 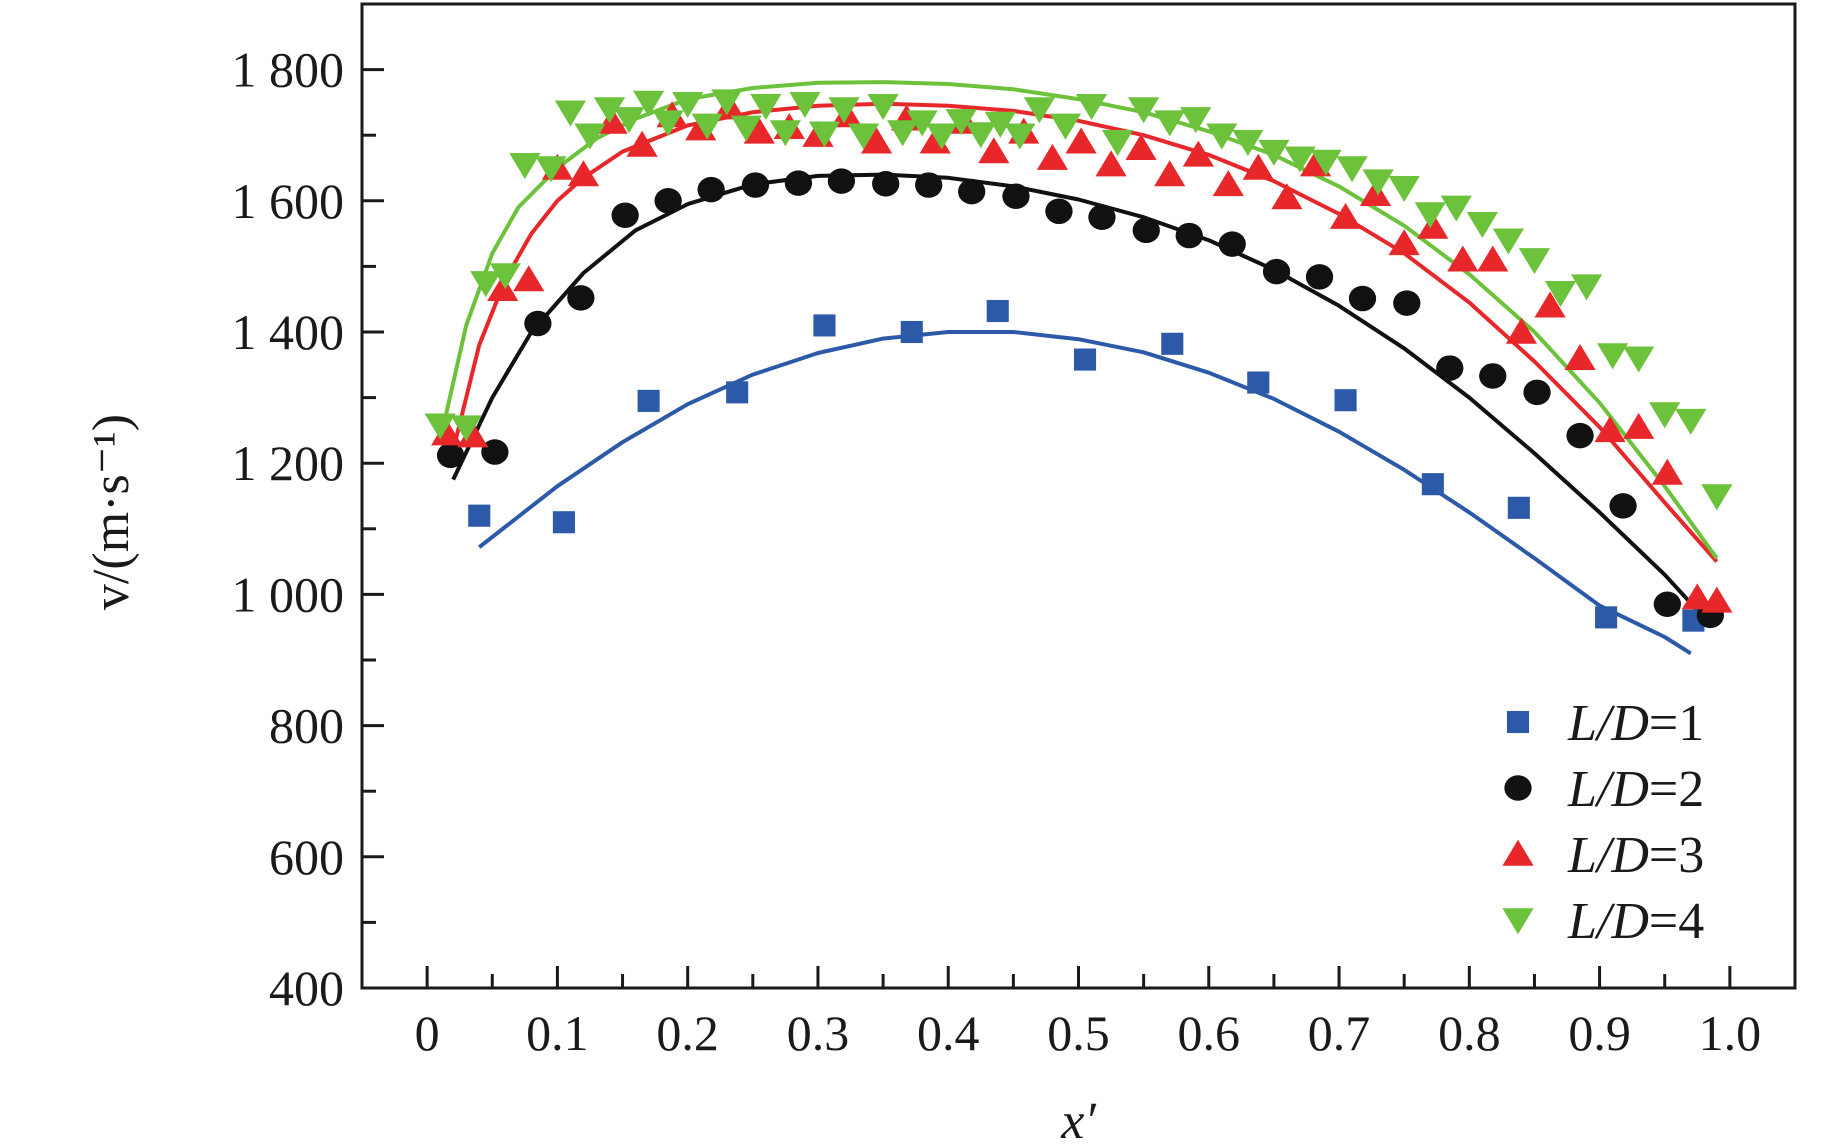 I want to click on legend-label-suffix: =1, so click(x=1676, y=723).